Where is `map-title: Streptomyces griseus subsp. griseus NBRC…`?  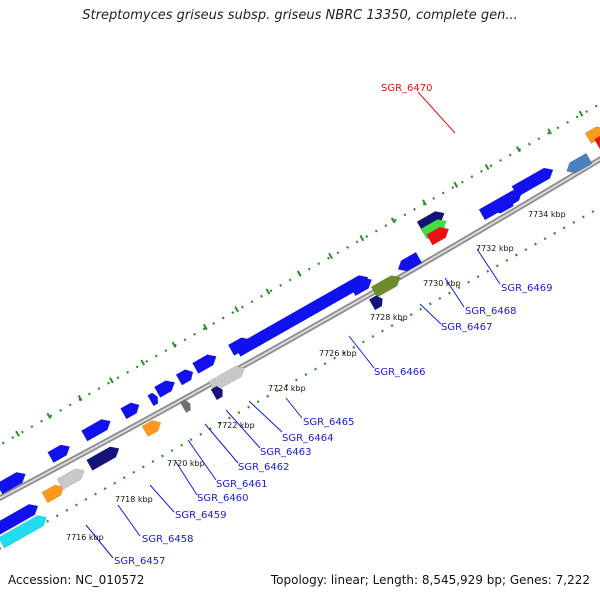 map-title: Streptomyces griseus subsp. griseus NBRC… is located at coordinates (300, 15).